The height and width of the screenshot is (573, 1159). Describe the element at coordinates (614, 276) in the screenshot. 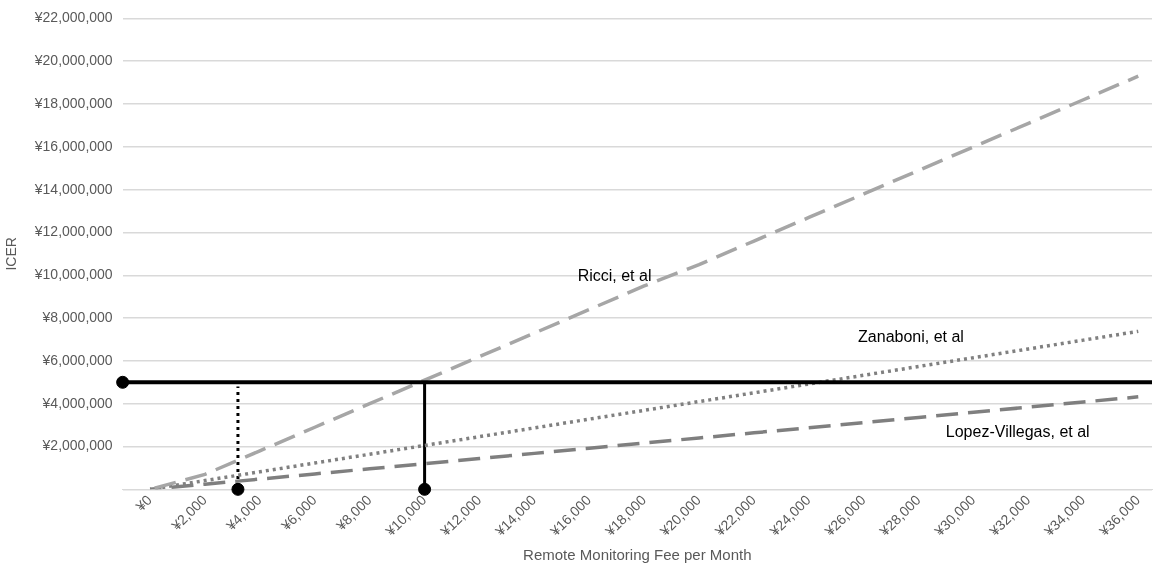

I see `series-label: Ricci, et al` at that location.